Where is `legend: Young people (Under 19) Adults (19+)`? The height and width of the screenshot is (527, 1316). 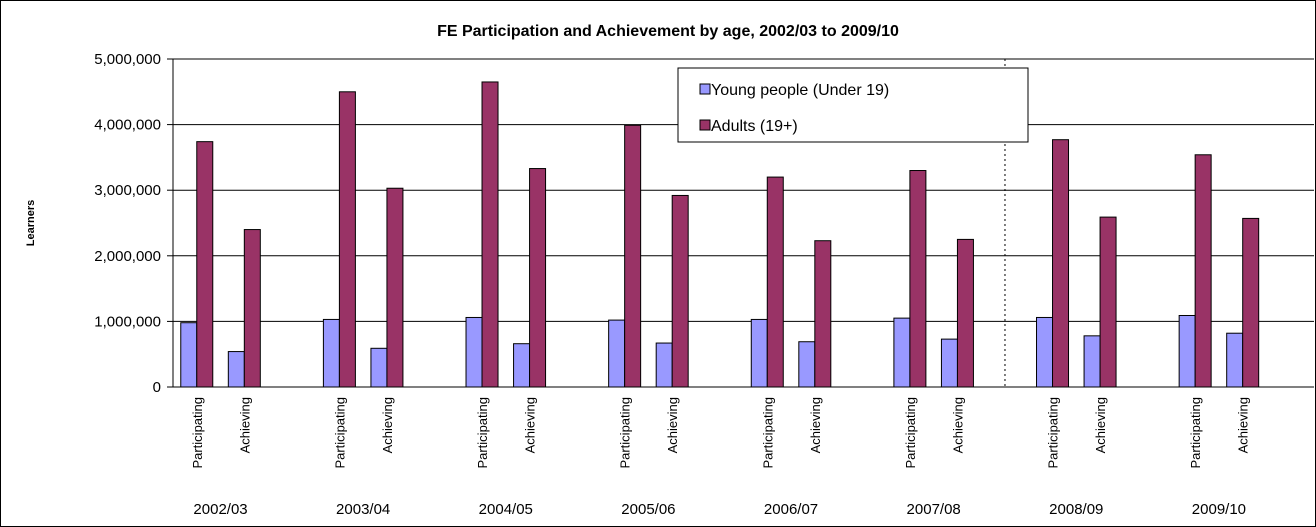
legend: Young people (Under 19) Adults (19+) is located at coordinates (853, 105).